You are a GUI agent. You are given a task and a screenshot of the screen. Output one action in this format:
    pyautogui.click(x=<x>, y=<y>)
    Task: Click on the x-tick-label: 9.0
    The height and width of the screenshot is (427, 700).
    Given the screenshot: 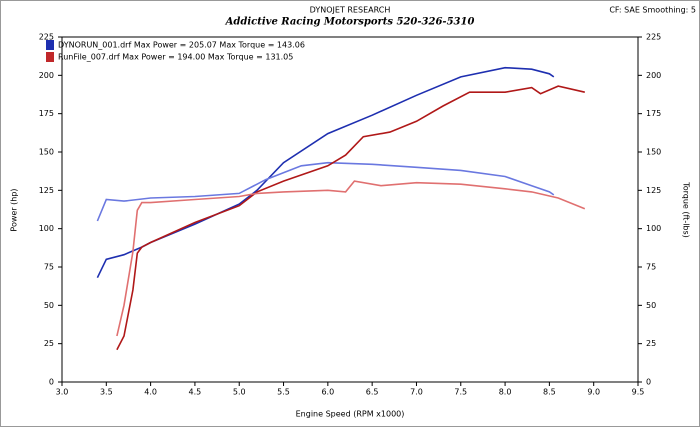 What is the action you would take?
    pyautogui.click(x=593, y=392)
    